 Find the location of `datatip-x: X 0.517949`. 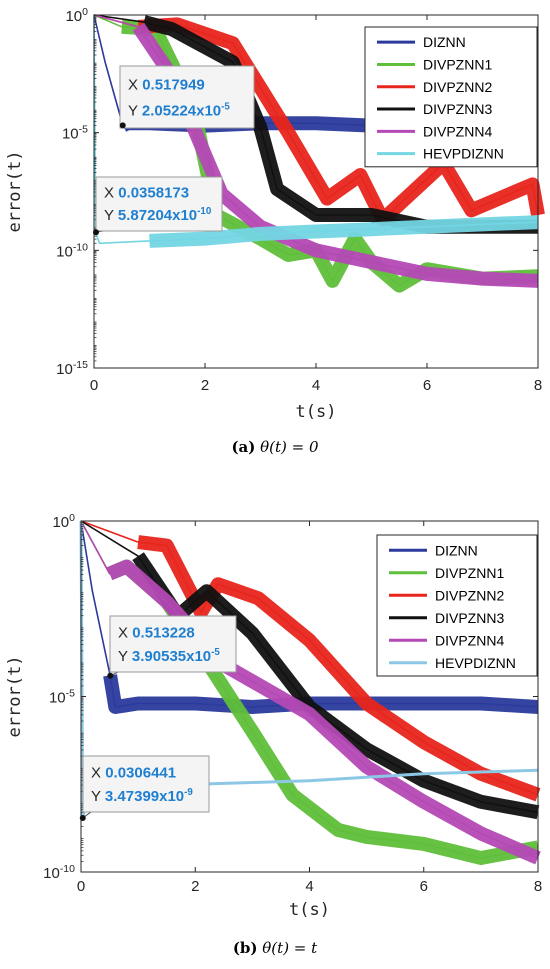

datatip-x: X 0.517949 is located at coordinates (166, 85).